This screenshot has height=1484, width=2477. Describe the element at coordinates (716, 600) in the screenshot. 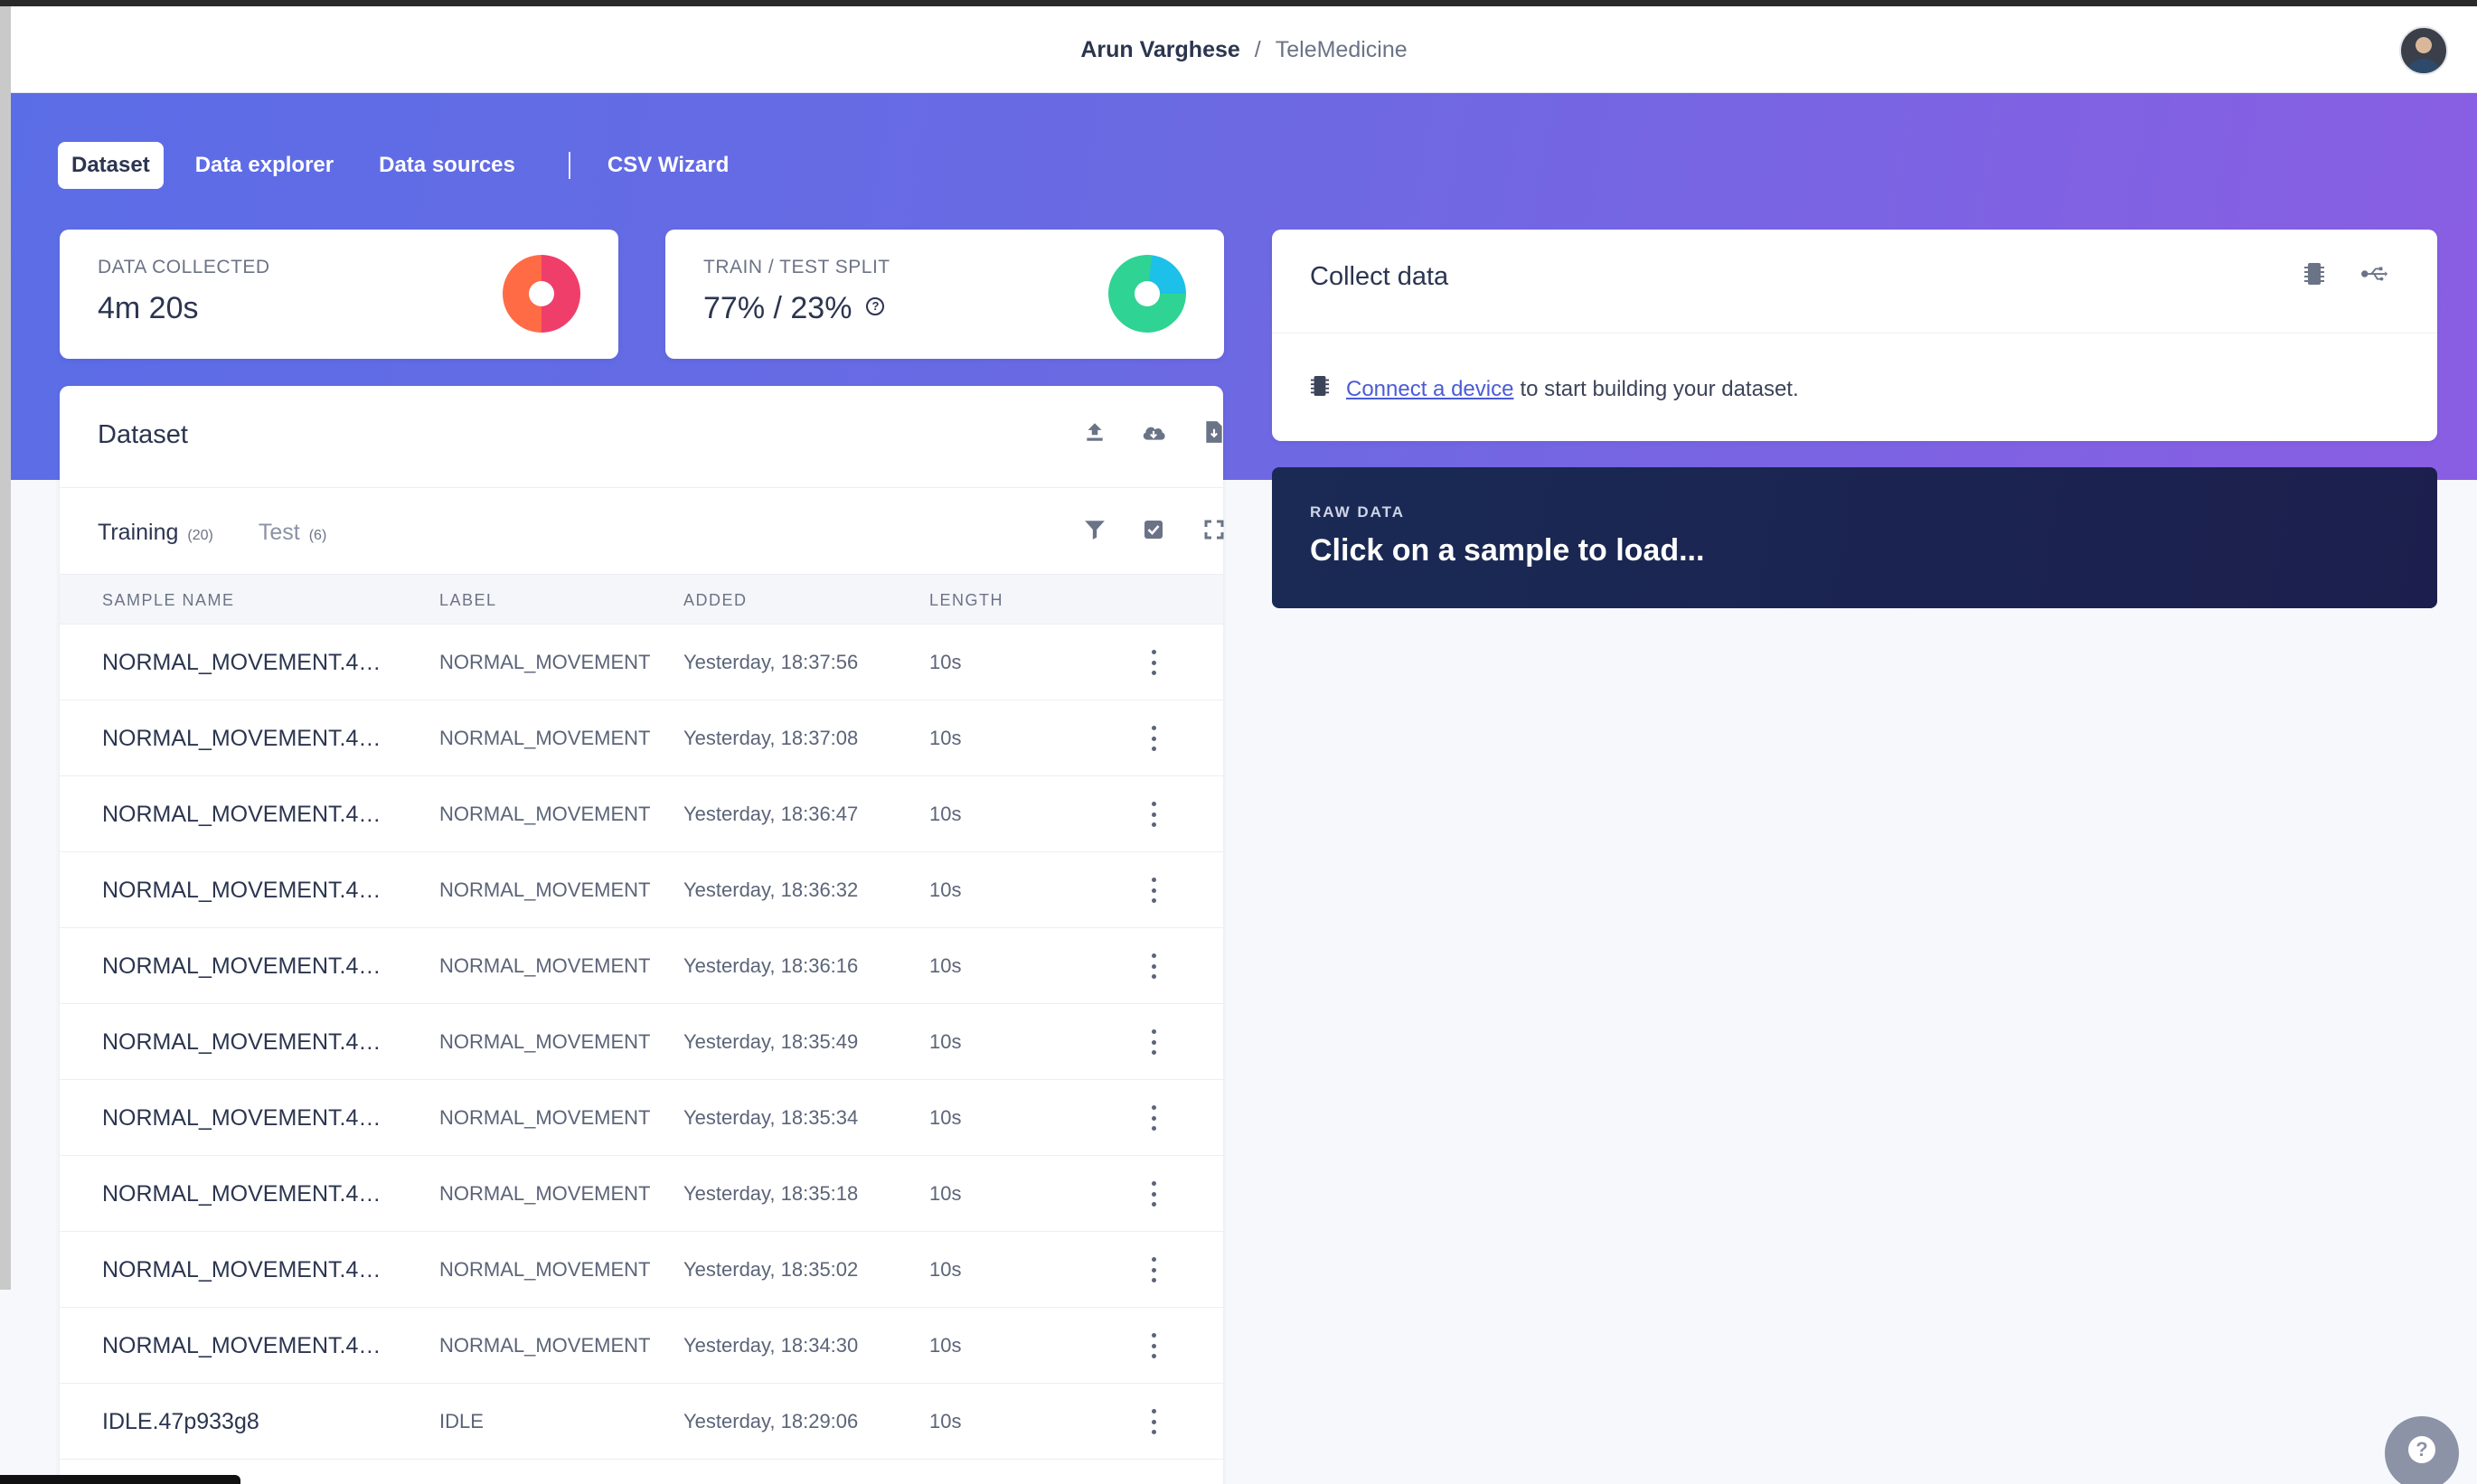

I see `column-header-added: ADDED` at that location.